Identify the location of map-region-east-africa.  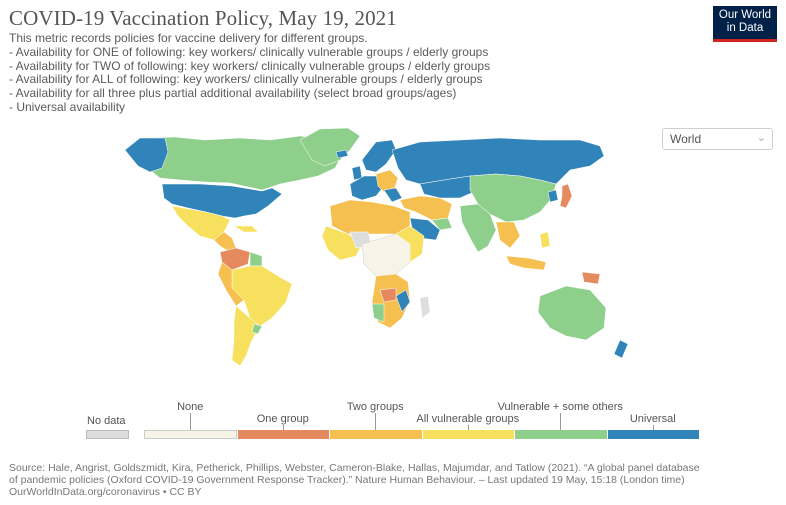
(410, 244).